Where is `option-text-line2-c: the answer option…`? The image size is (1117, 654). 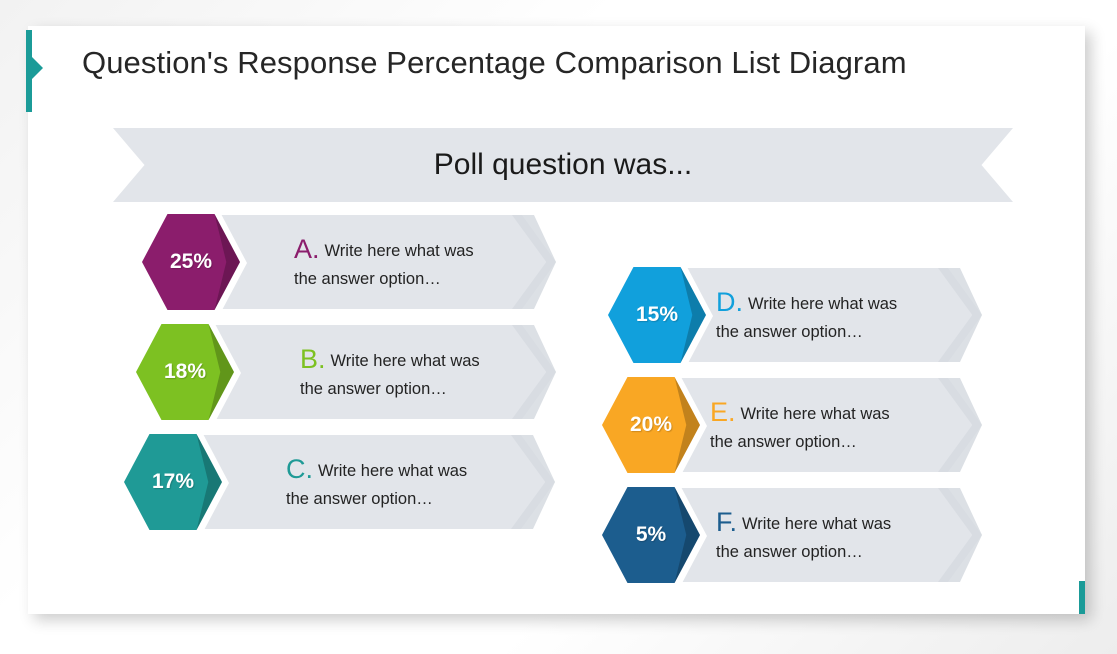
option-text-line2-c: the answer option… is located at coordinates (359, 499).